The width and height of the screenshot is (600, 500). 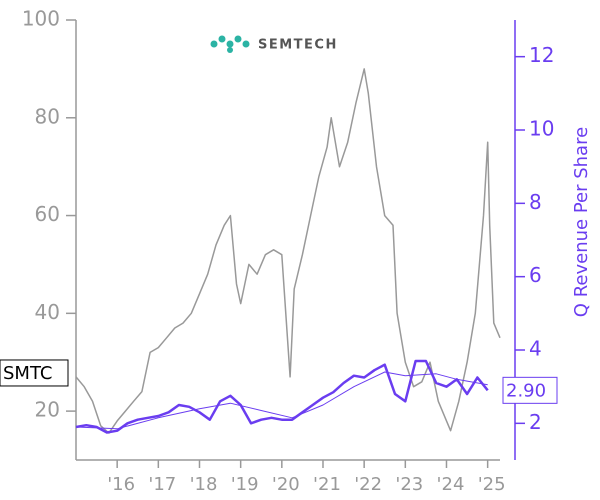 I want to click on value-box-label: SMTC, so click(x=27, y=373).